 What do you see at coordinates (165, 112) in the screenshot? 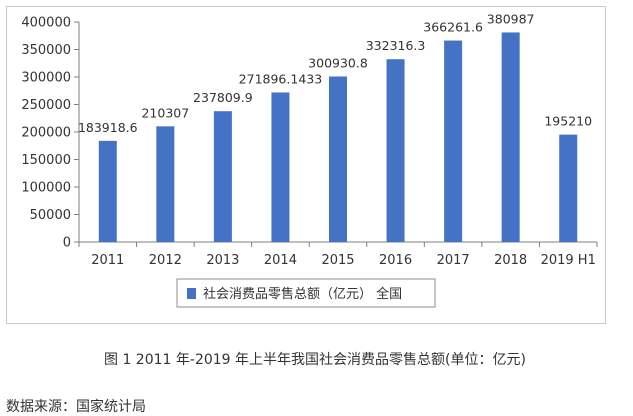
I see `data-label: 210307` at bounding box center [165, 112].